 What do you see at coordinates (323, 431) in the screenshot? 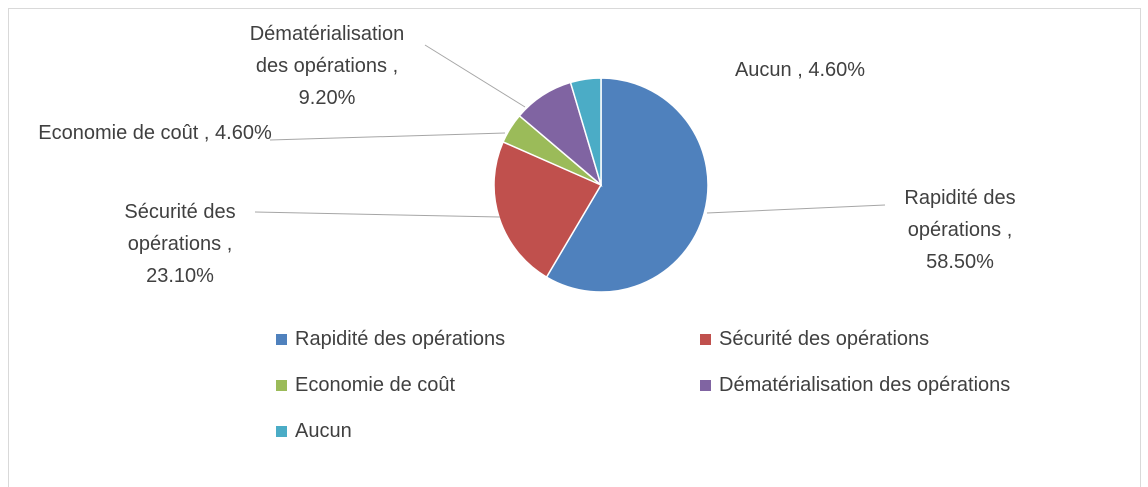
I see `legend-label: Aucun` at bounding box center [323, 431].